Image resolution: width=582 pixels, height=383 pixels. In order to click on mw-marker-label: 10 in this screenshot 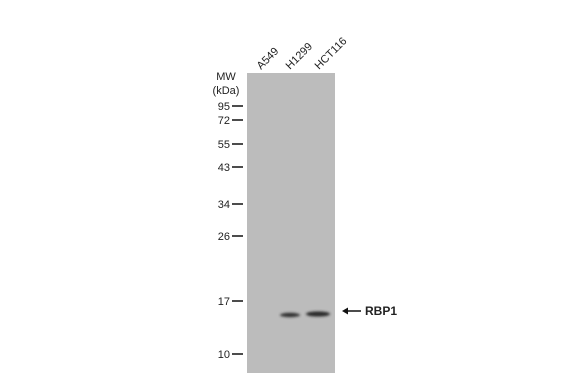, I will do `click(224, 355)`.